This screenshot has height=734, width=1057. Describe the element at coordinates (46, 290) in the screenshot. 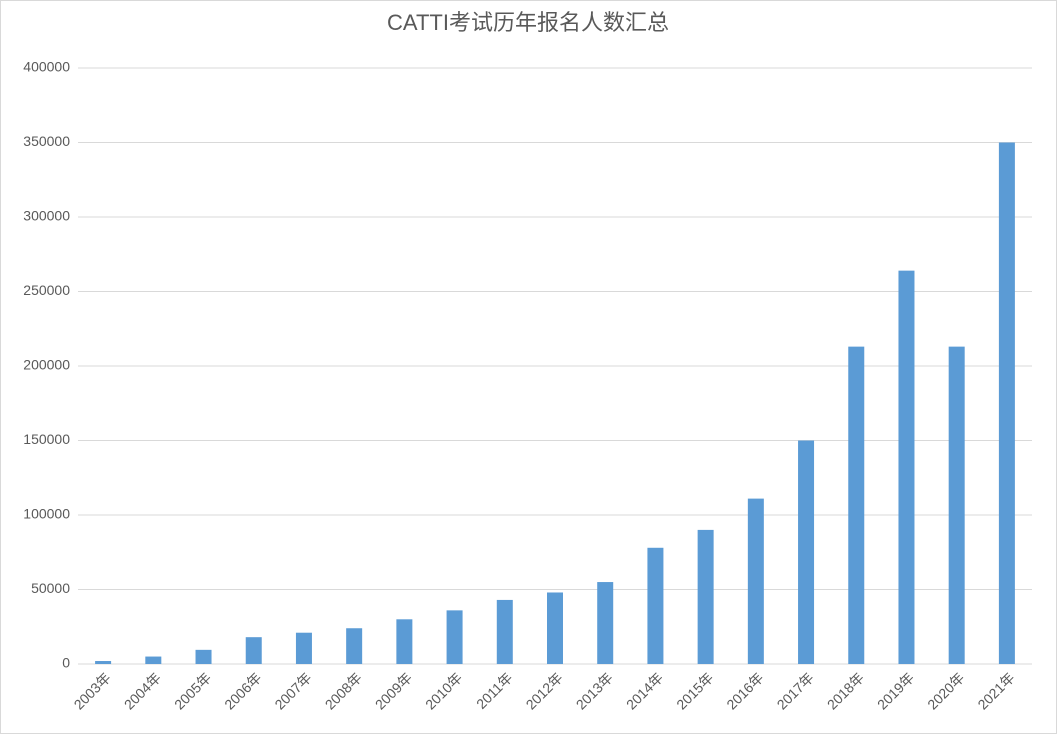

I see `y-tick-label: 250000` at that location.